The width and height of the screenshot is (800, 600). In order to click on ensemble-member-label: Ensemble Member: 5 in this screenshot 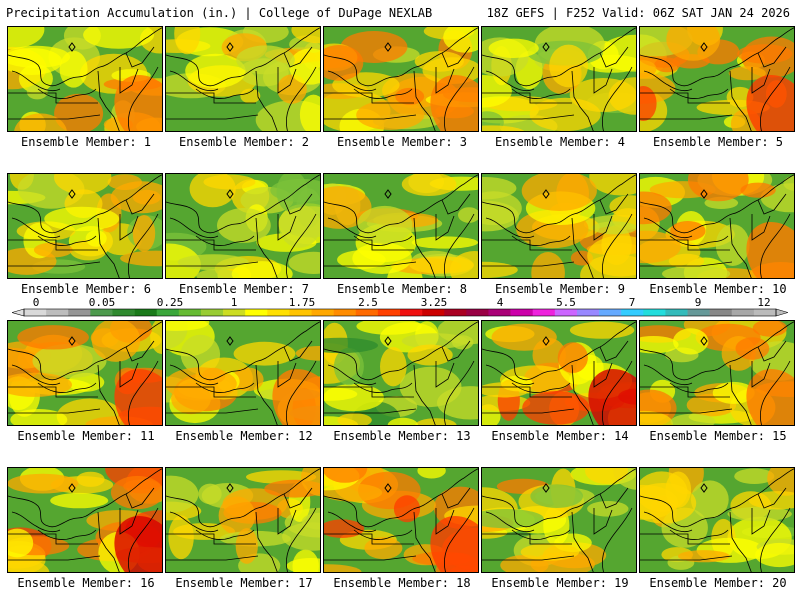, I will do `click(718, 142)`.